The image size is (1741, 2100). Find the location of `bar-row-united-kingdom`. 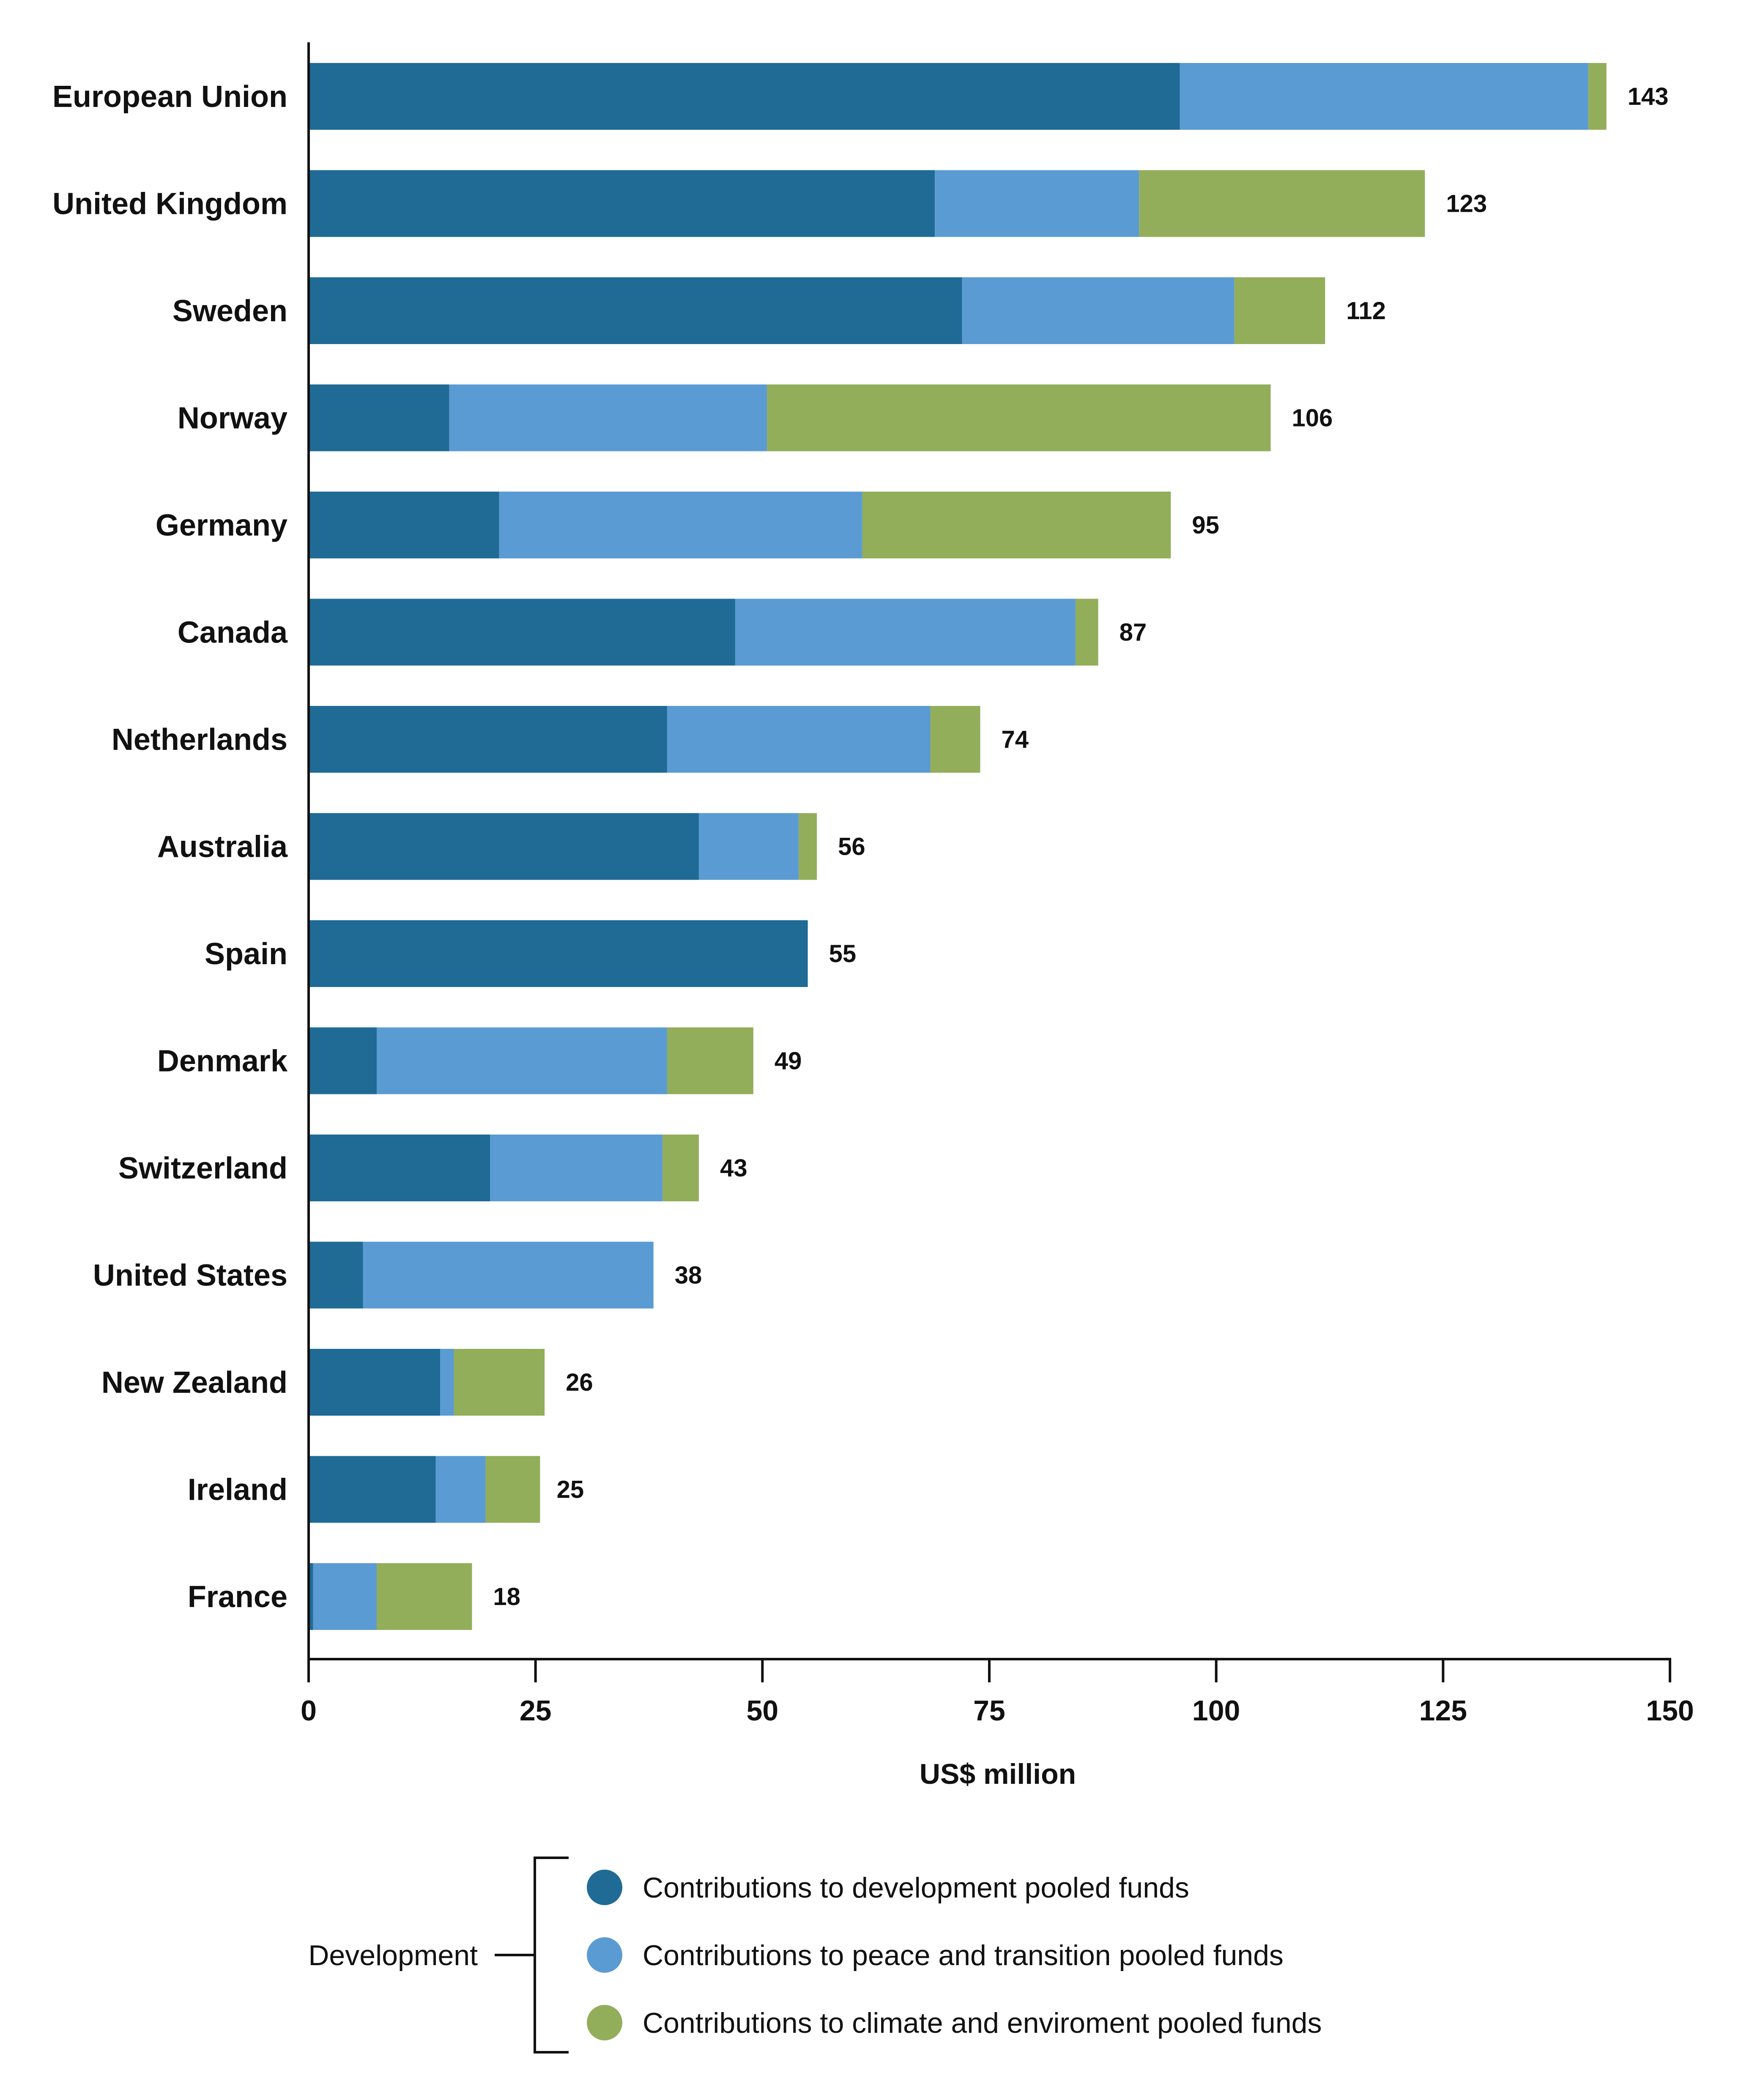

bar-row-united-kingdom is located at coordinates (867, 203).